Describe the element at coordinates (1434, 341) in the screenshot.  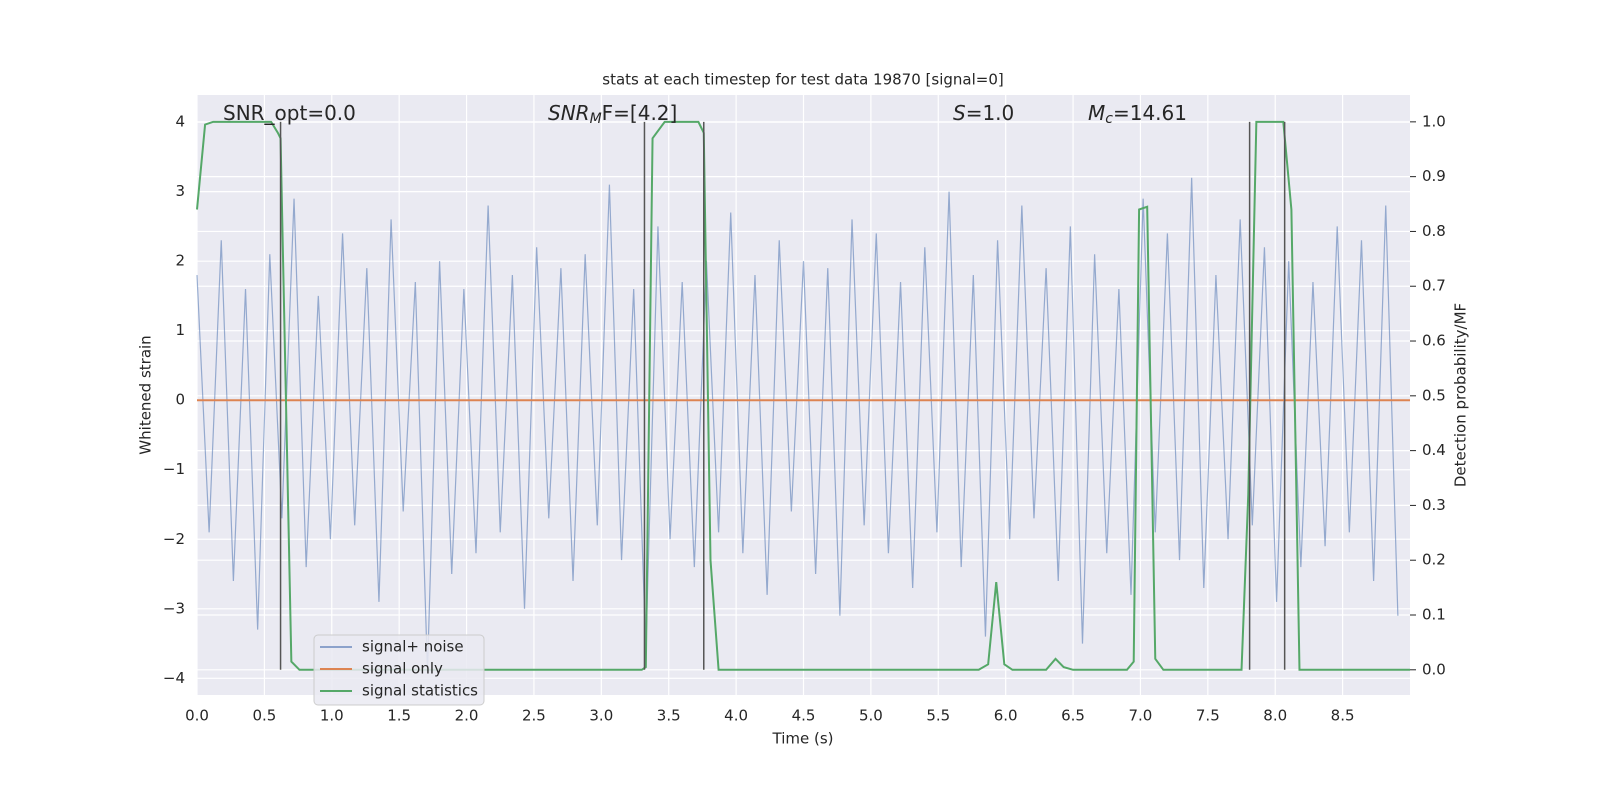
I see `y2-tick-label: 0.6` at that location.